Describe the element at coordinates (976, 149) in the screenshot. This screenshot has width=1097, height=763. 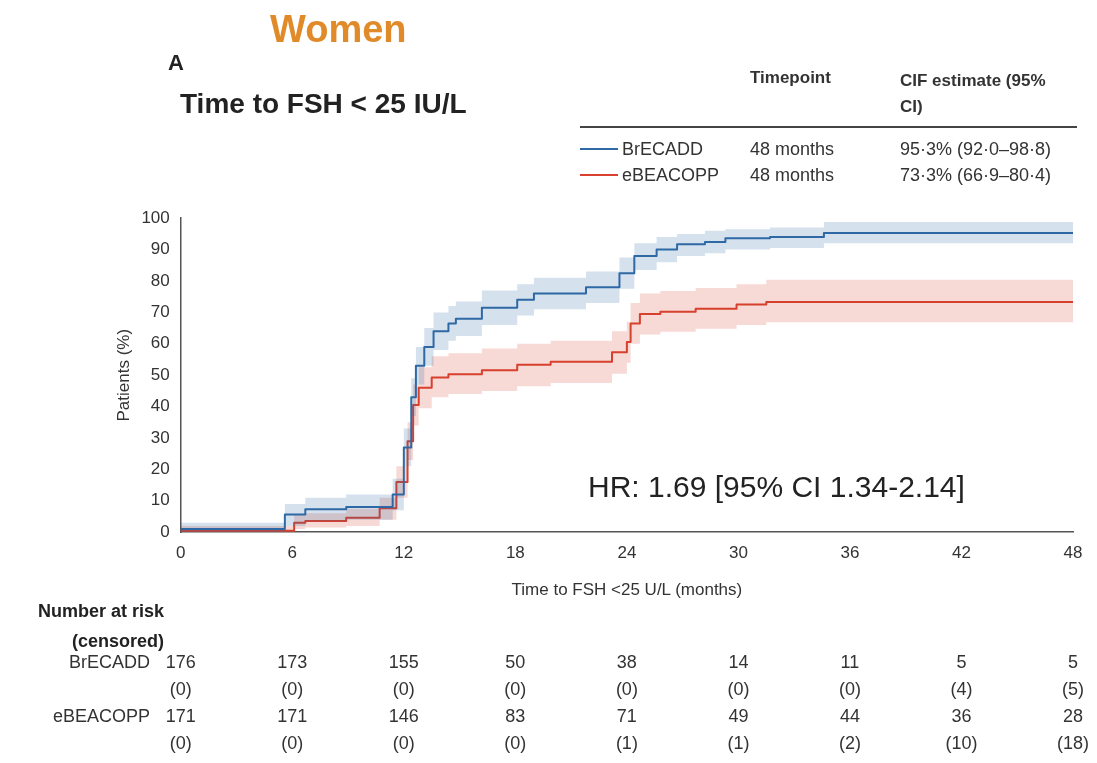
I see `text: 95·3% (92·0–98·8)` at that location.